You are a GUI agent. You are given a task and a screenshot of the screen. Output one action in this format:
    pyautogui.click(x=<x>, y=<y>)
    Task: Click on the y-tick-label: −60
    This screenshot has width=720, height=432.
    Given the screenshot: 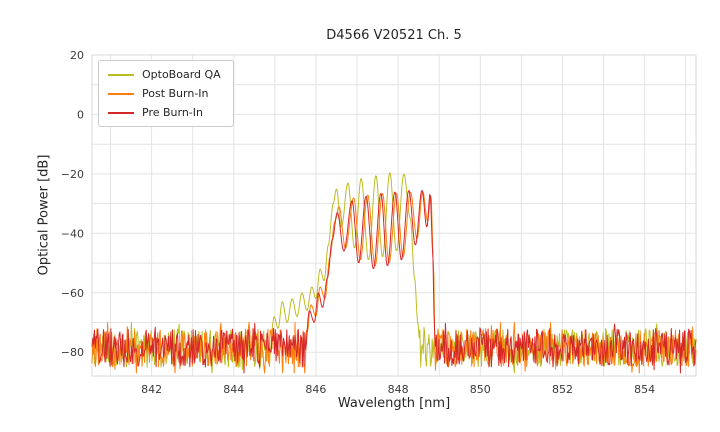 What is the action you would take?
    pyautogui.click(x=72, y=293)
    